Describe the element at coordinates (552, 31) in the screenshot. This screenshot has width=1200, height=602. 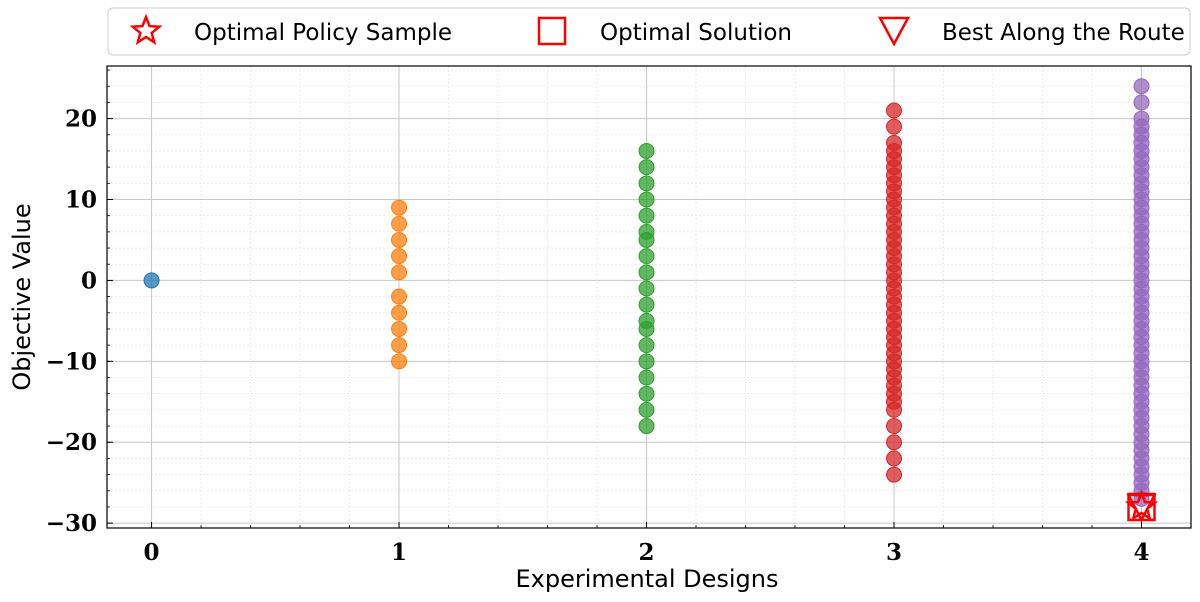
I see `square-icon` at that location.